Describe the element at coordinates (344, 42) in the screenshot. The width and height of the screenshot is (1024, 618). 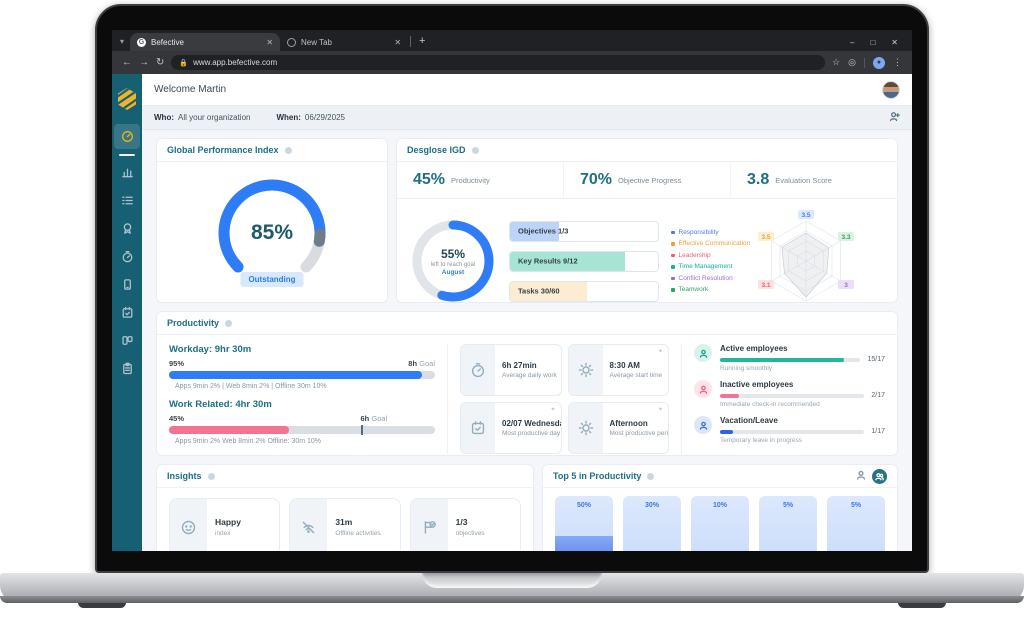
I see `tab-new-tab: New Tab ✕` at that location.